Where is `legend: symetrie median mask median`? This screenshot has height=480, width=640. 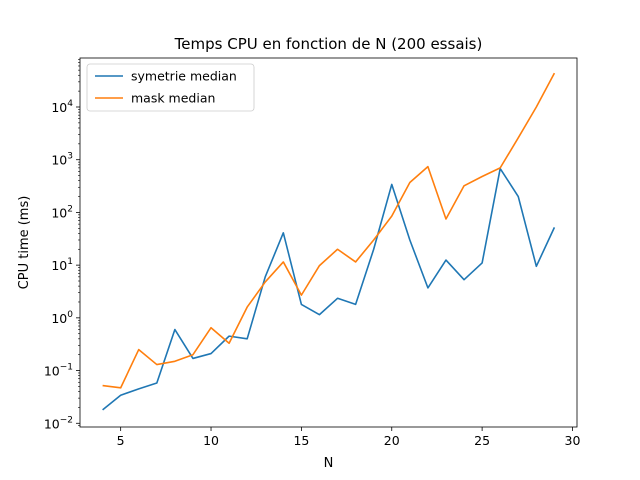
legend: symetrie median mask median is located at coordinates (170, 87).